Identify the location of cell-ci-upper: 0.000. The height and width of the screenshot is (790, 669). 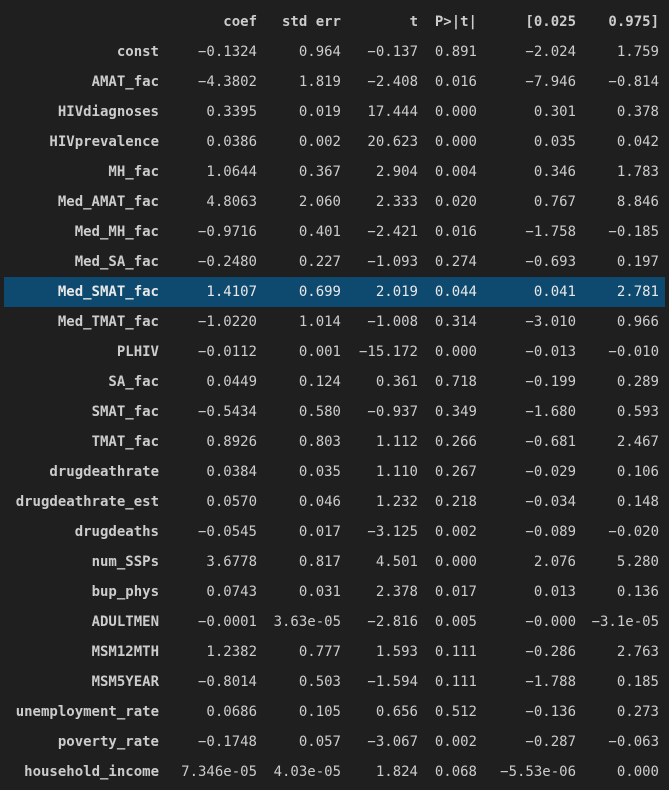
(637, 772).